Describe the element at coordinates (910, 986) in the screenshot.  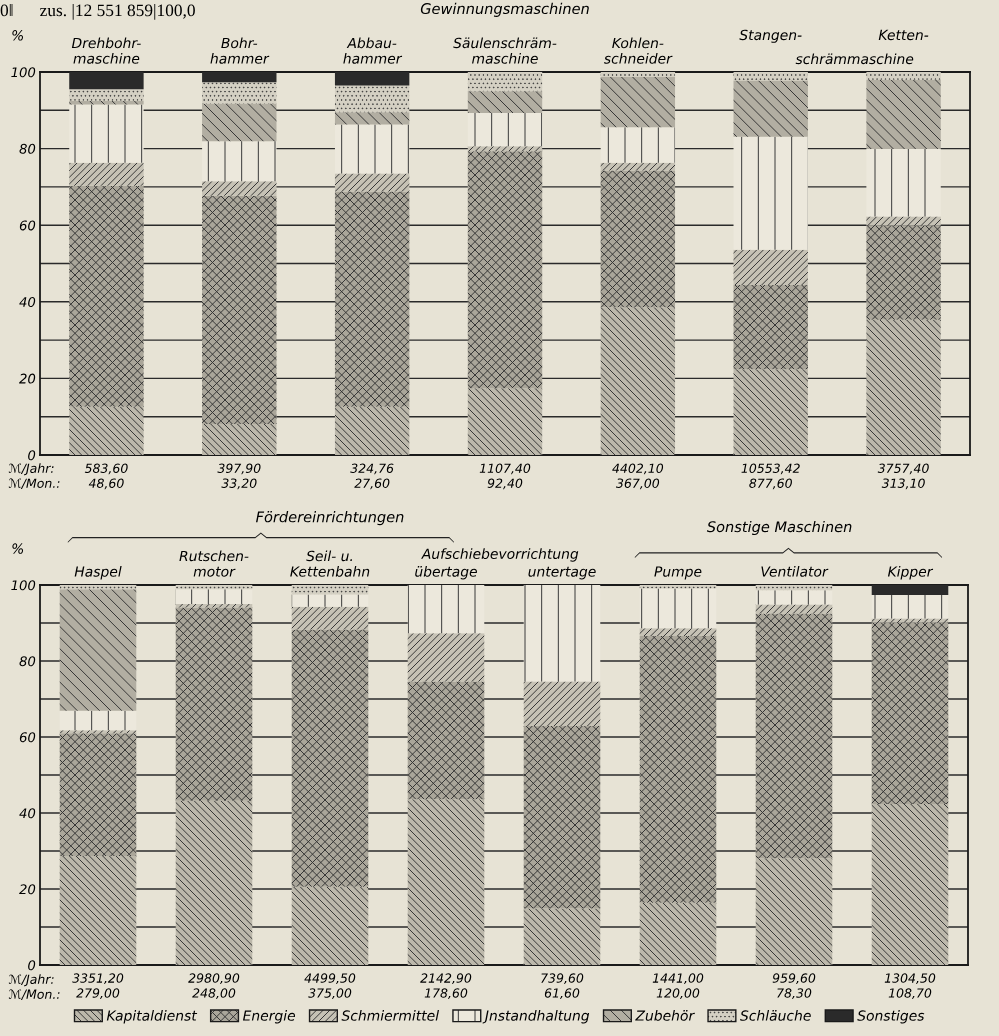
I see `text: 1304,50 108,70` at that location.